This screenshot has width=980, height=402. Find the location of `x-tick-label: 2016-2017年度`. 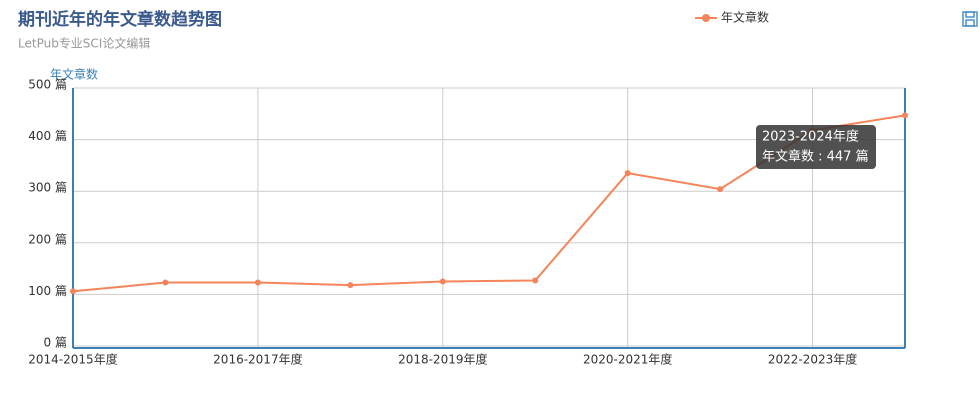

x-tick-label: 2016-2017年度 is located at coordinates (257, 359).